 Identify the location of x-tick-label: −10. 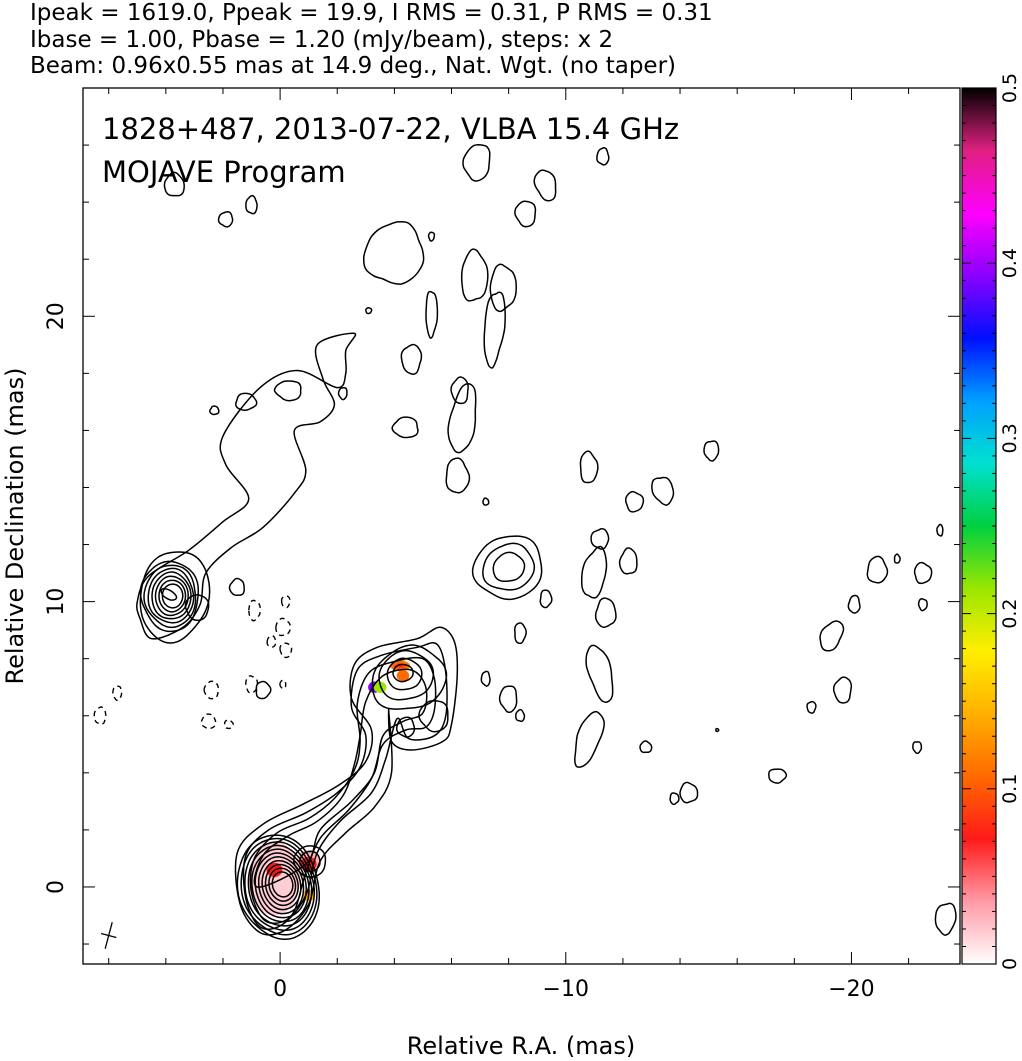
(566, 989).